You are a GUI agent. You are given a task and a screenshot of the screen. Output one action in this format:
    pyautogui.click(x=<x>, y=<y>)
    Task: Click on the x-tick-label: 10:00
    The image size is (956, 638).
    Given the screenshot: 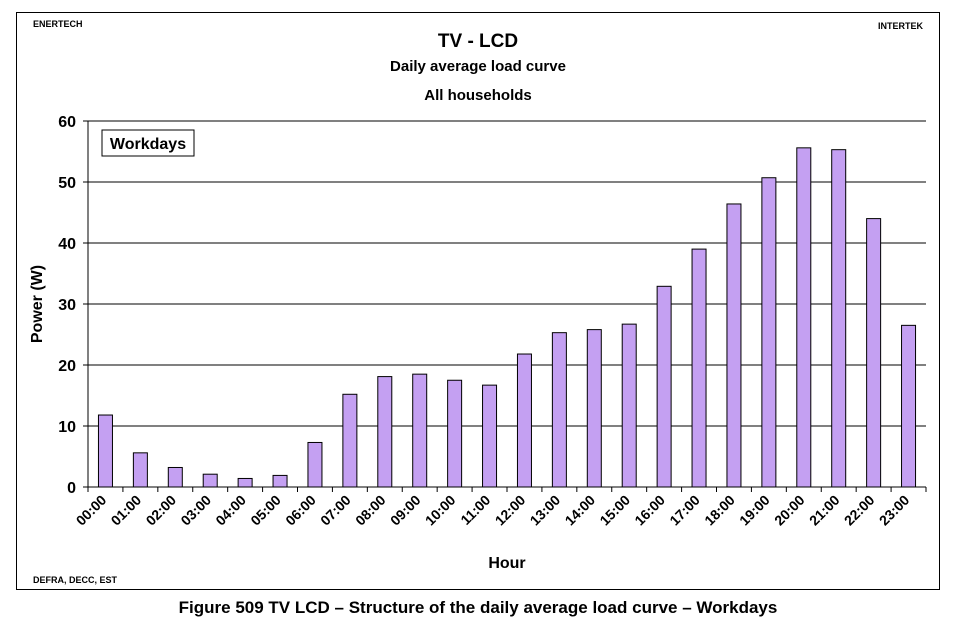 What is the action you would take?
    pyautogui.click(x=440, y=510)
    